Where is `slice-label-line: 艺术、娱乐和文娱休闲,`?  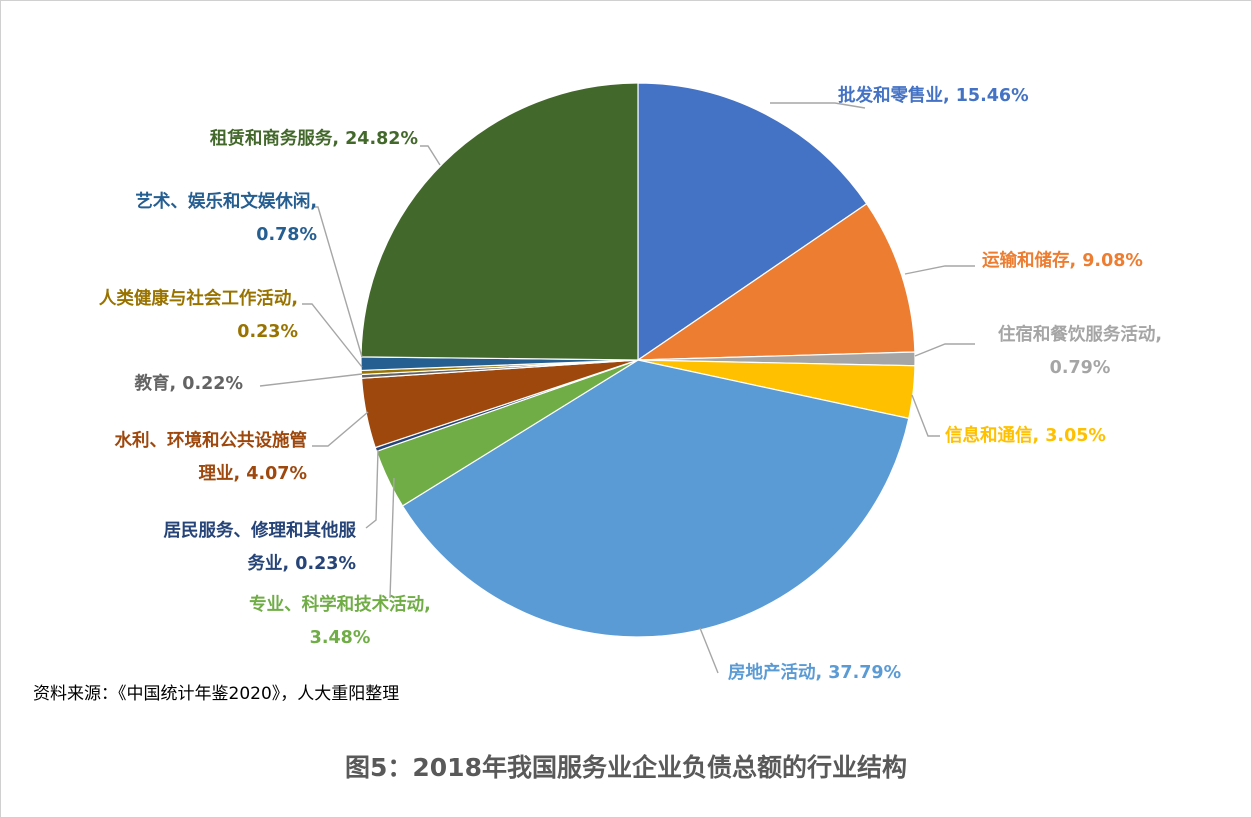 slice-label-line: 艺术、娱乐和文娱休闲, is located at coordinates (226, 201).